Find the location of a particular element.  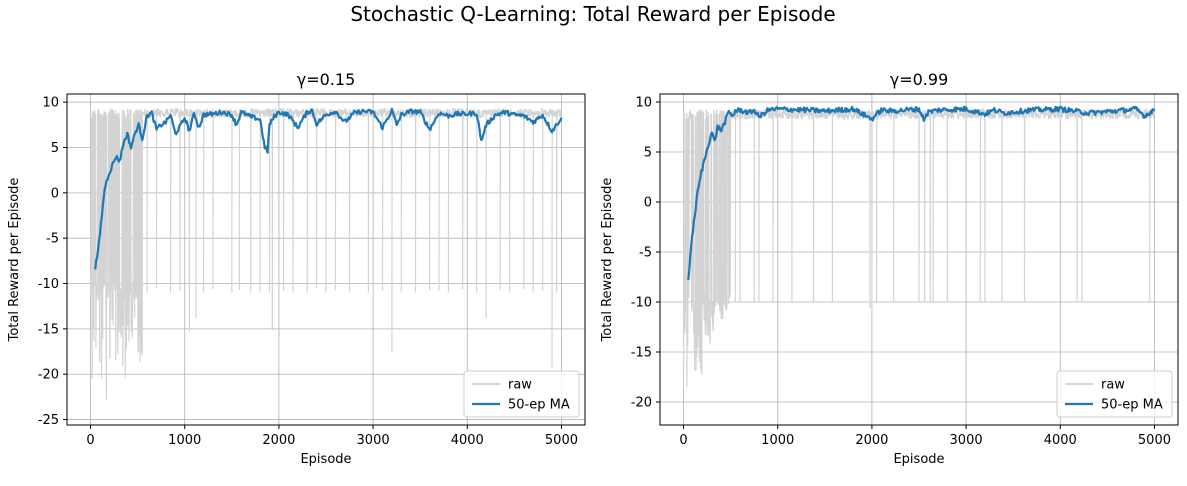

y-tick-label: -25 is located at coordinates (48, 420).